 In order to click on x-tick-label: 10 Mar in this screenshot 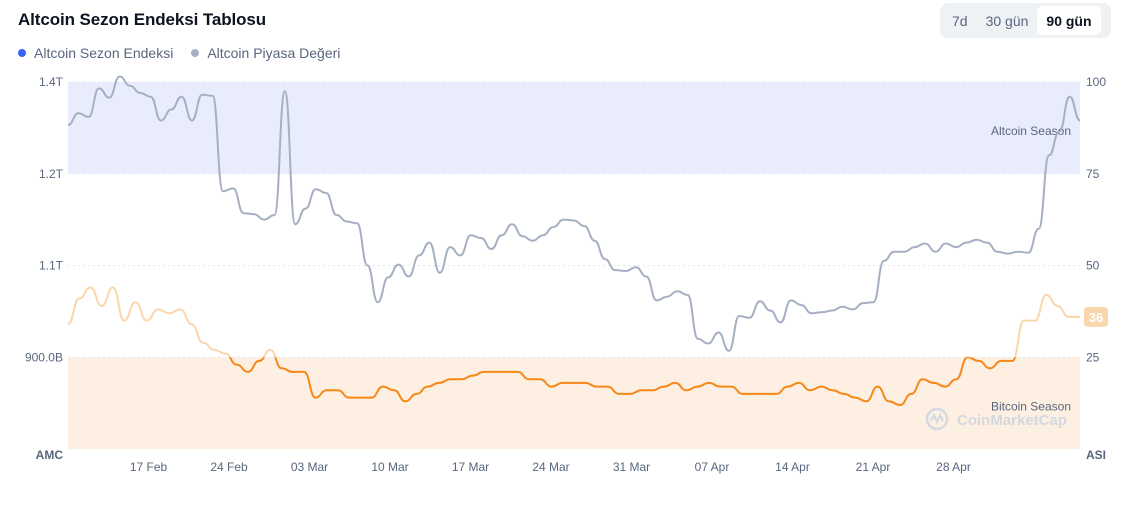, I will do `click(389, 467)`.